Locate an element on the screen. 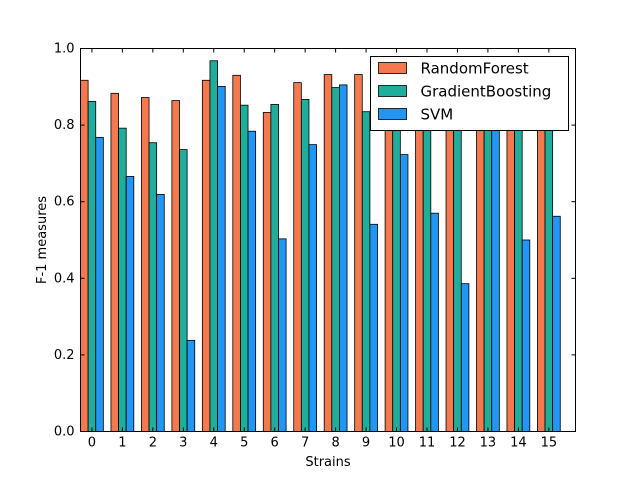 Image resolution: width=640 pixels, height=484 pixels. x-tick-label: 7 is located at coordinates (305, 443).